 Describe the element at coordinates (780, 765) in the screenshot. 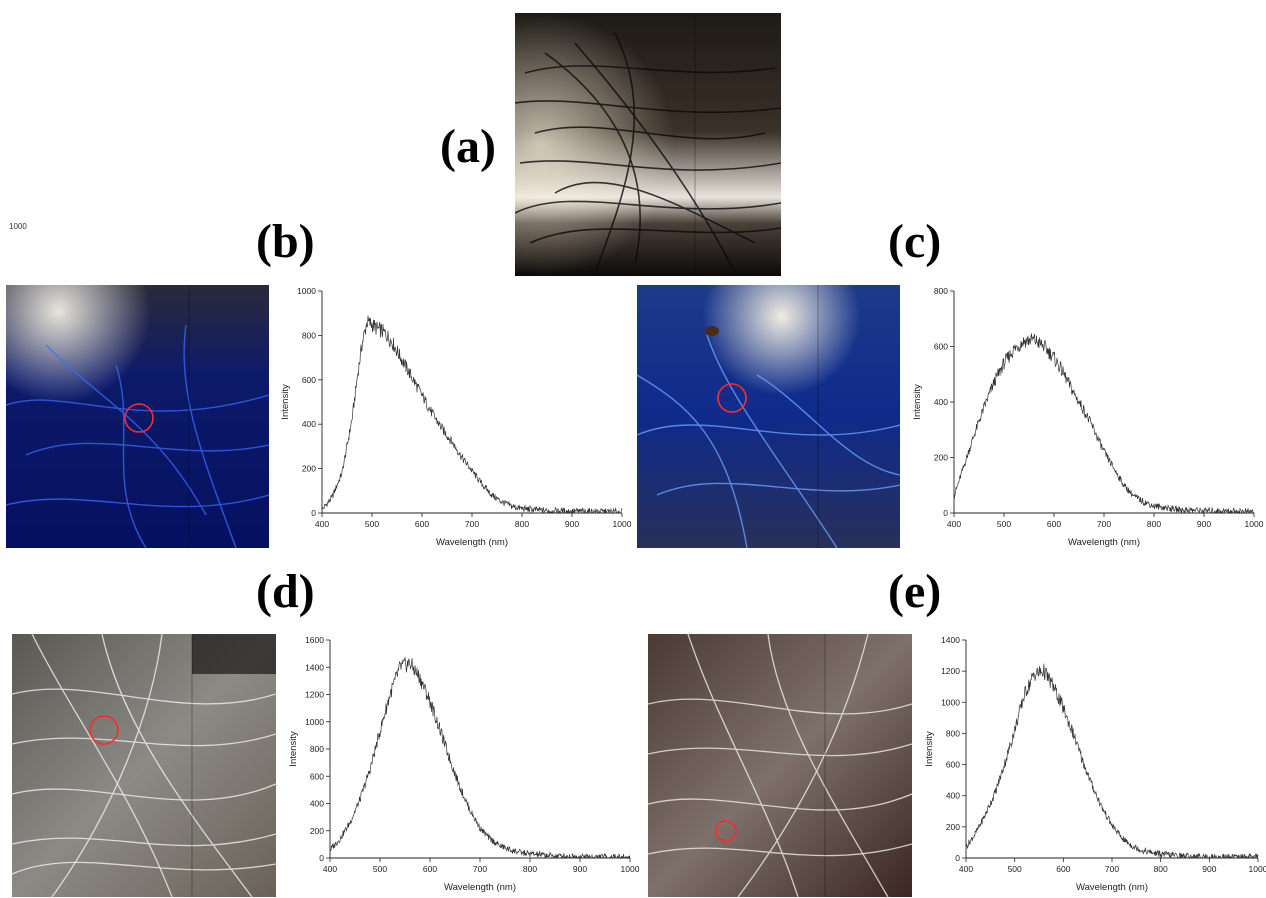

I see `micrograph-e` at that location.